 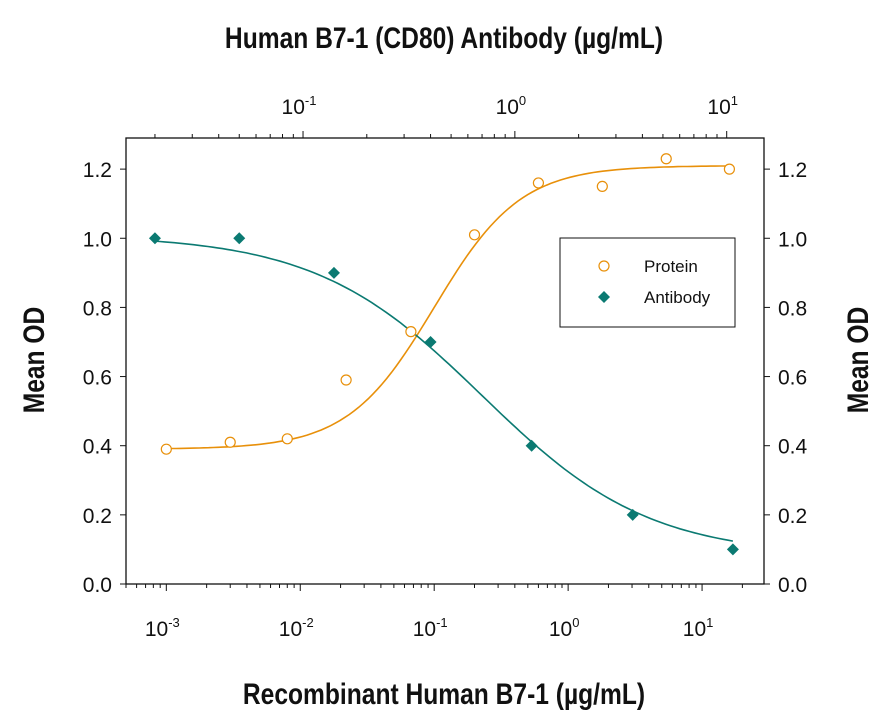 I want to click on y-tick-label-right: 0.8, so click(x=792, y=308).